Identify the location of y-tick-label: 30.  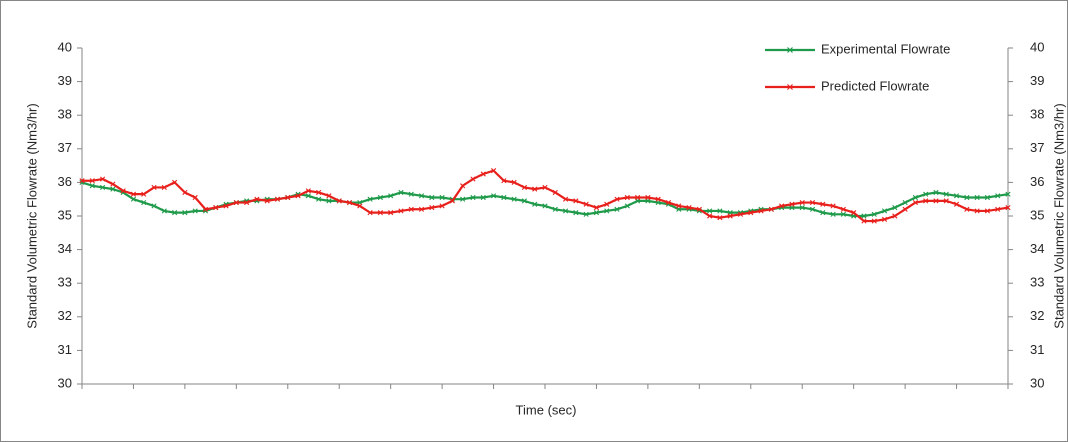
(65, 382).